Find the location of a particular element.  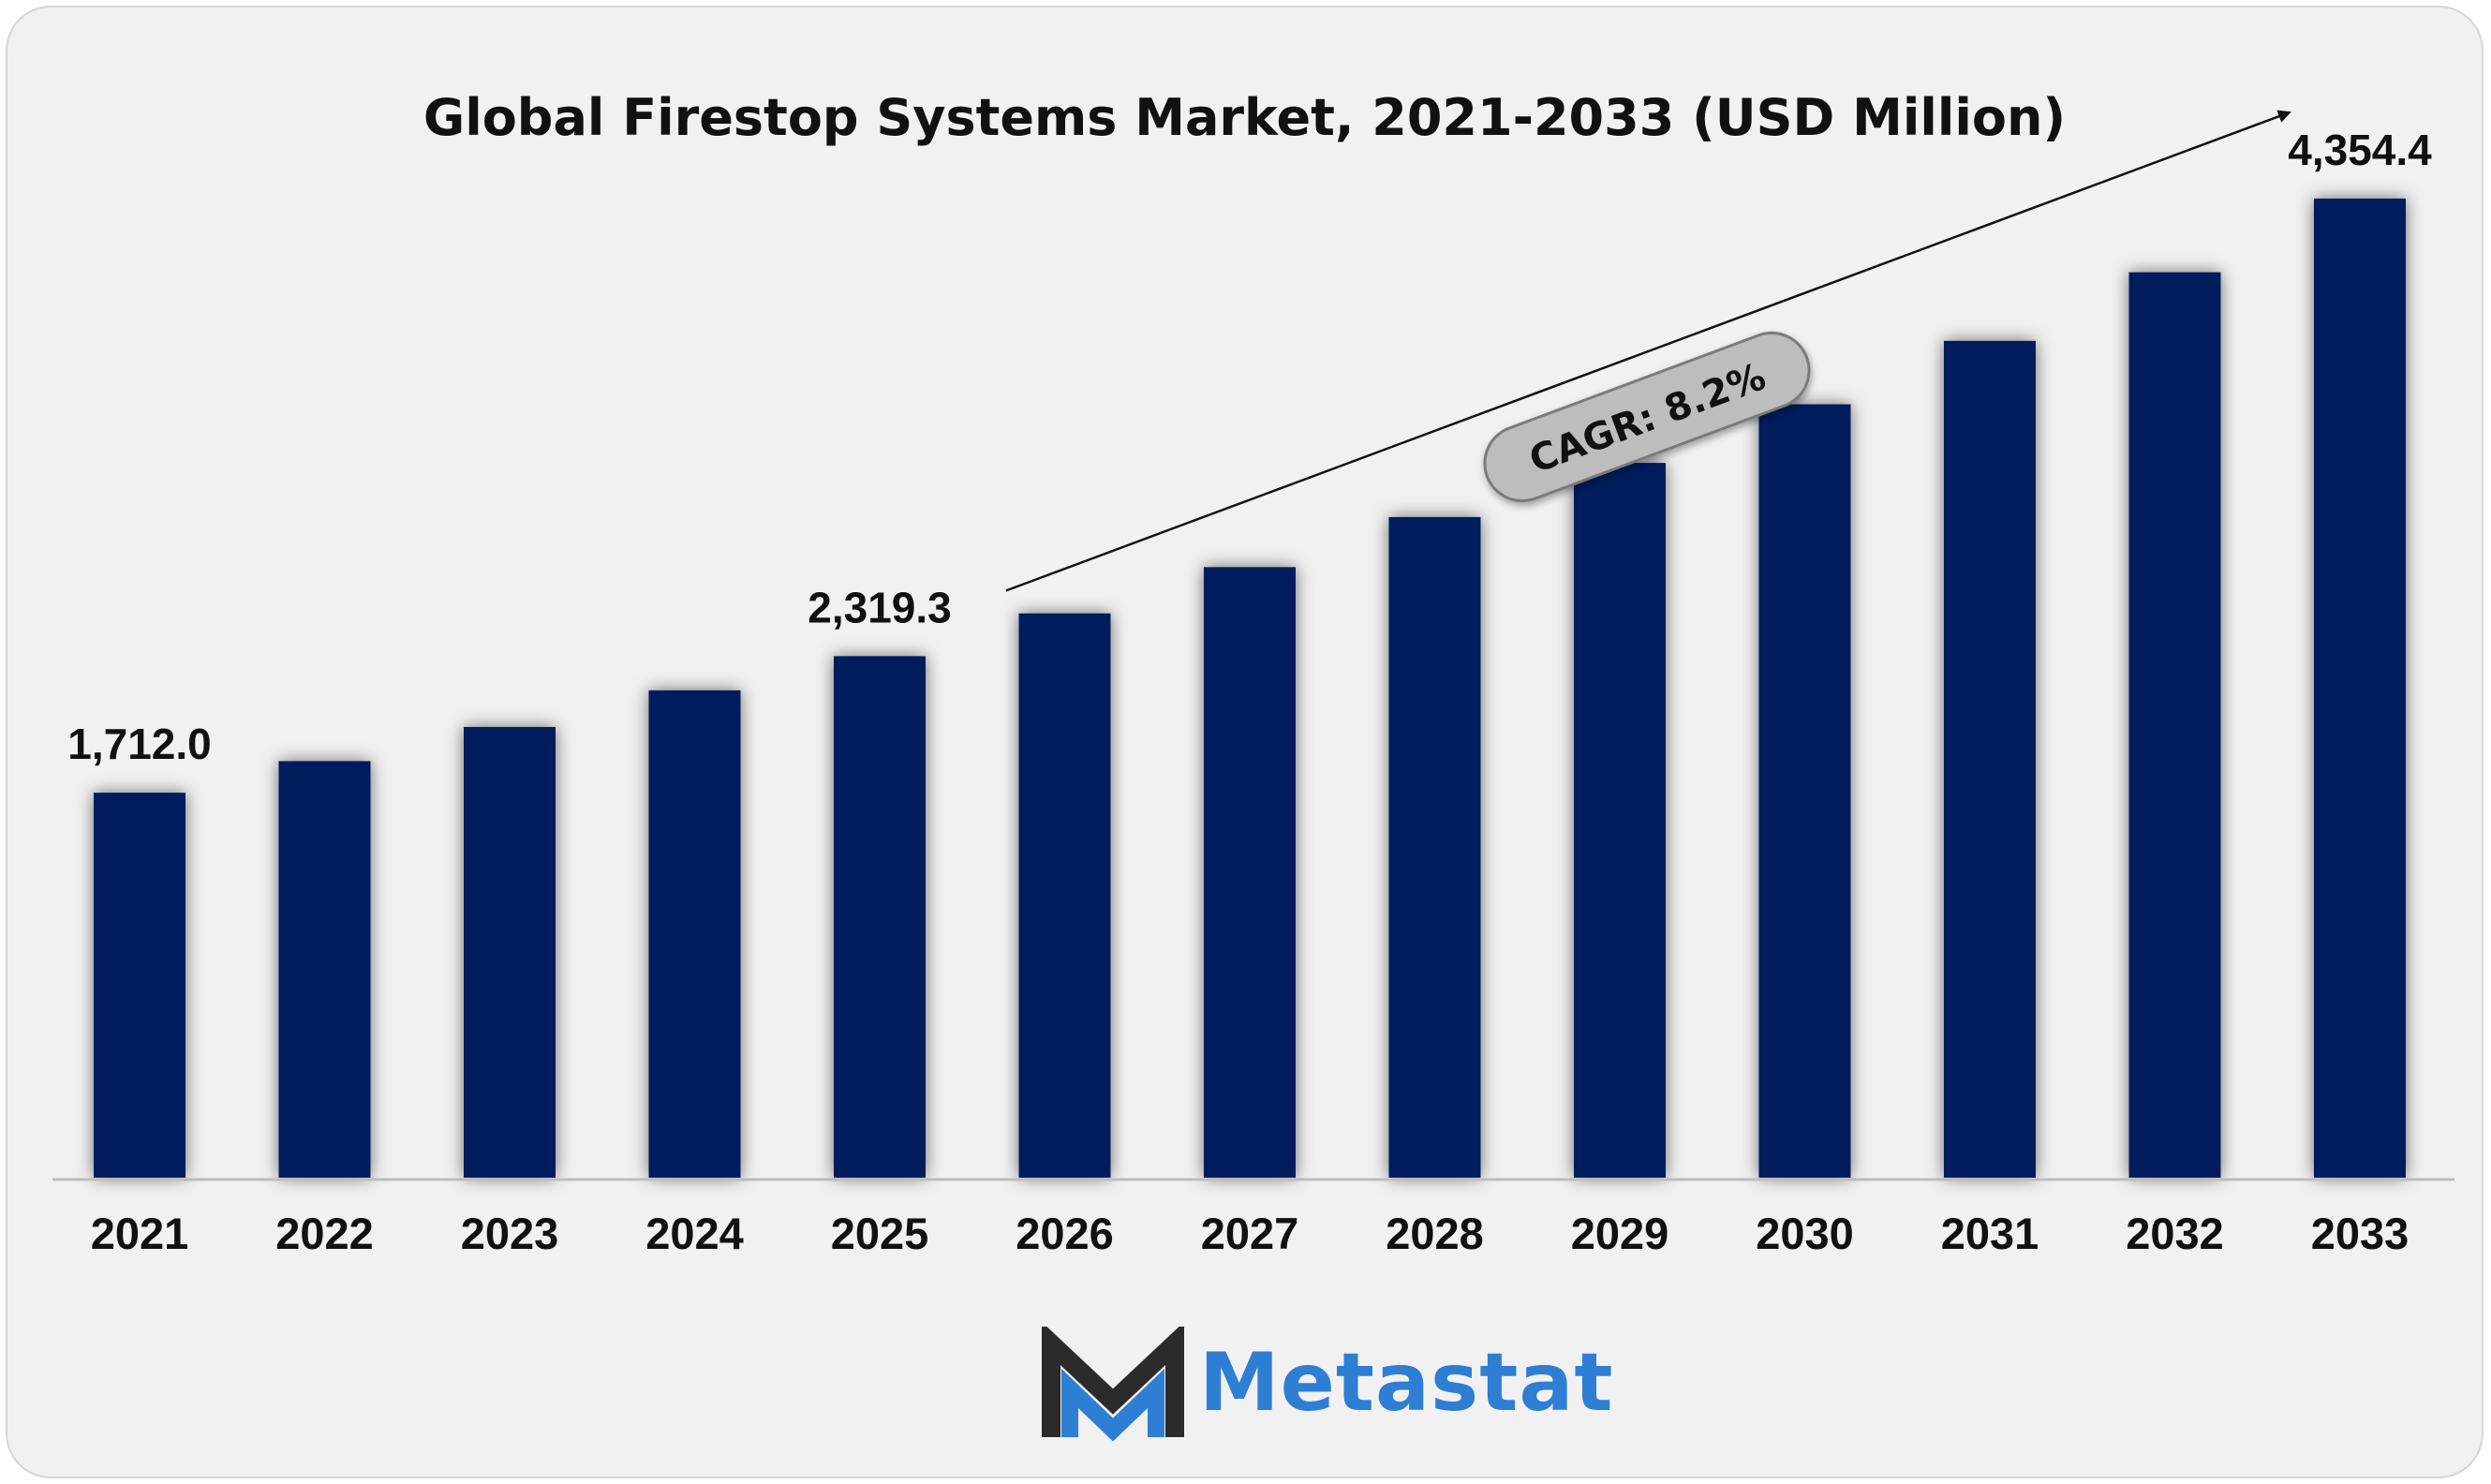

bar-2032 is located at coordinates (2175, 725).